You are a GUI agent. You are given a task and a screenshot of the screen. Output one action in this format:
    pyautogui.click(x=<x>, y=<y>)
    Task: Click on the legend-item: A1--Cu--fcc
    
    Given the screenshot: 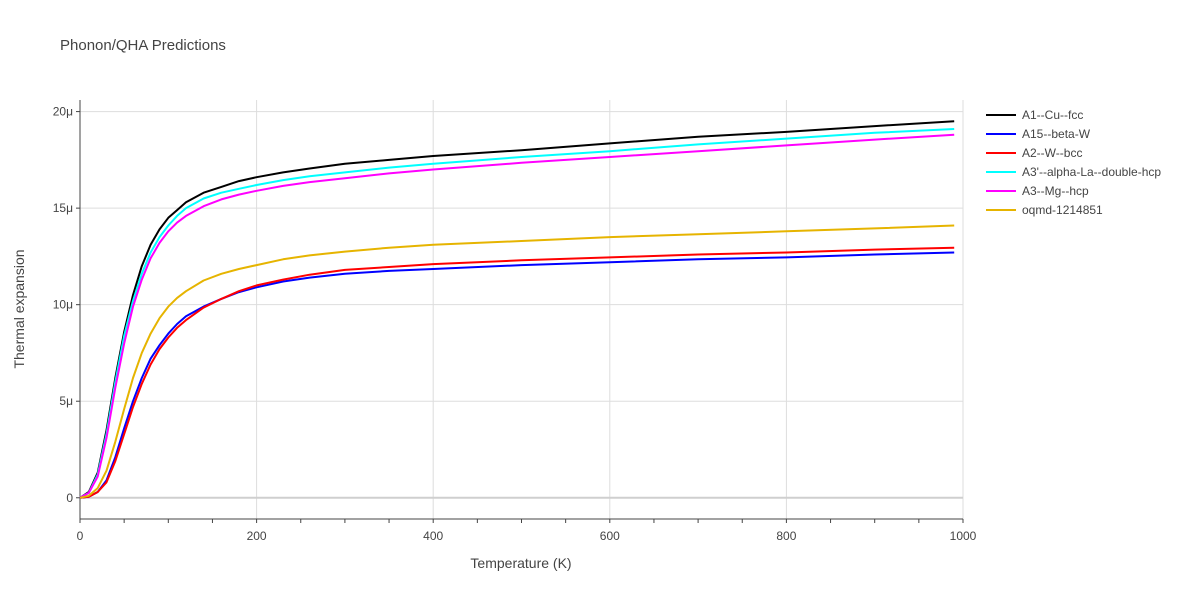 What is the action you would take?
    pyautogui.click(x=1034, y=115)
    